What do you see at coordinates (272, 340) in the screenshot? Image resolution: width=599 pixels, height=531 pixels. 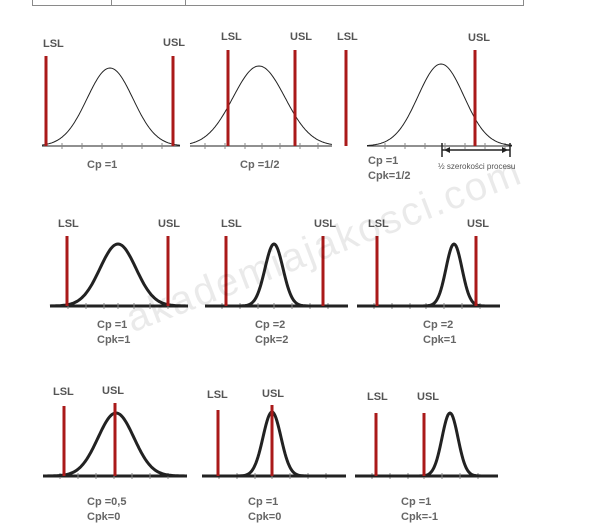 I see `cpk-value: Cpk=2` at bounding box center [272, 340].